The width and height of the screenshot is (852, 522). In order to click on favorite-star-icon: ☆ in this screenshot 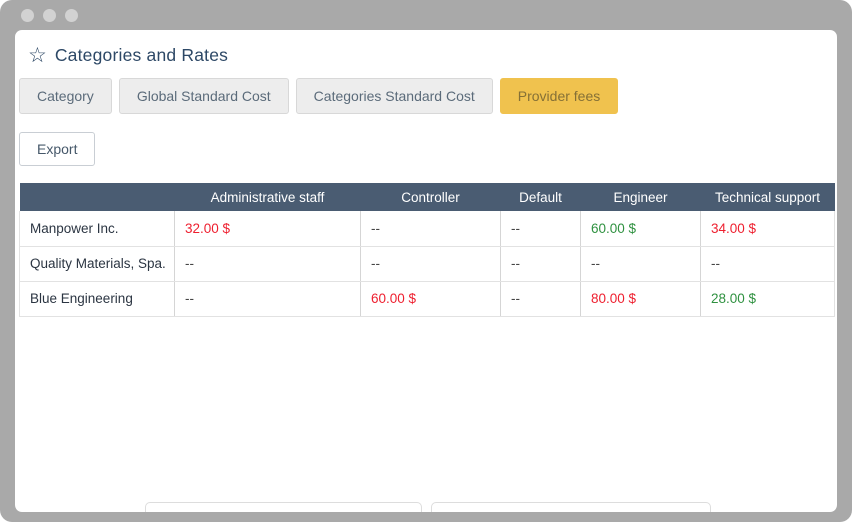, I will do `click(37, 55)`.